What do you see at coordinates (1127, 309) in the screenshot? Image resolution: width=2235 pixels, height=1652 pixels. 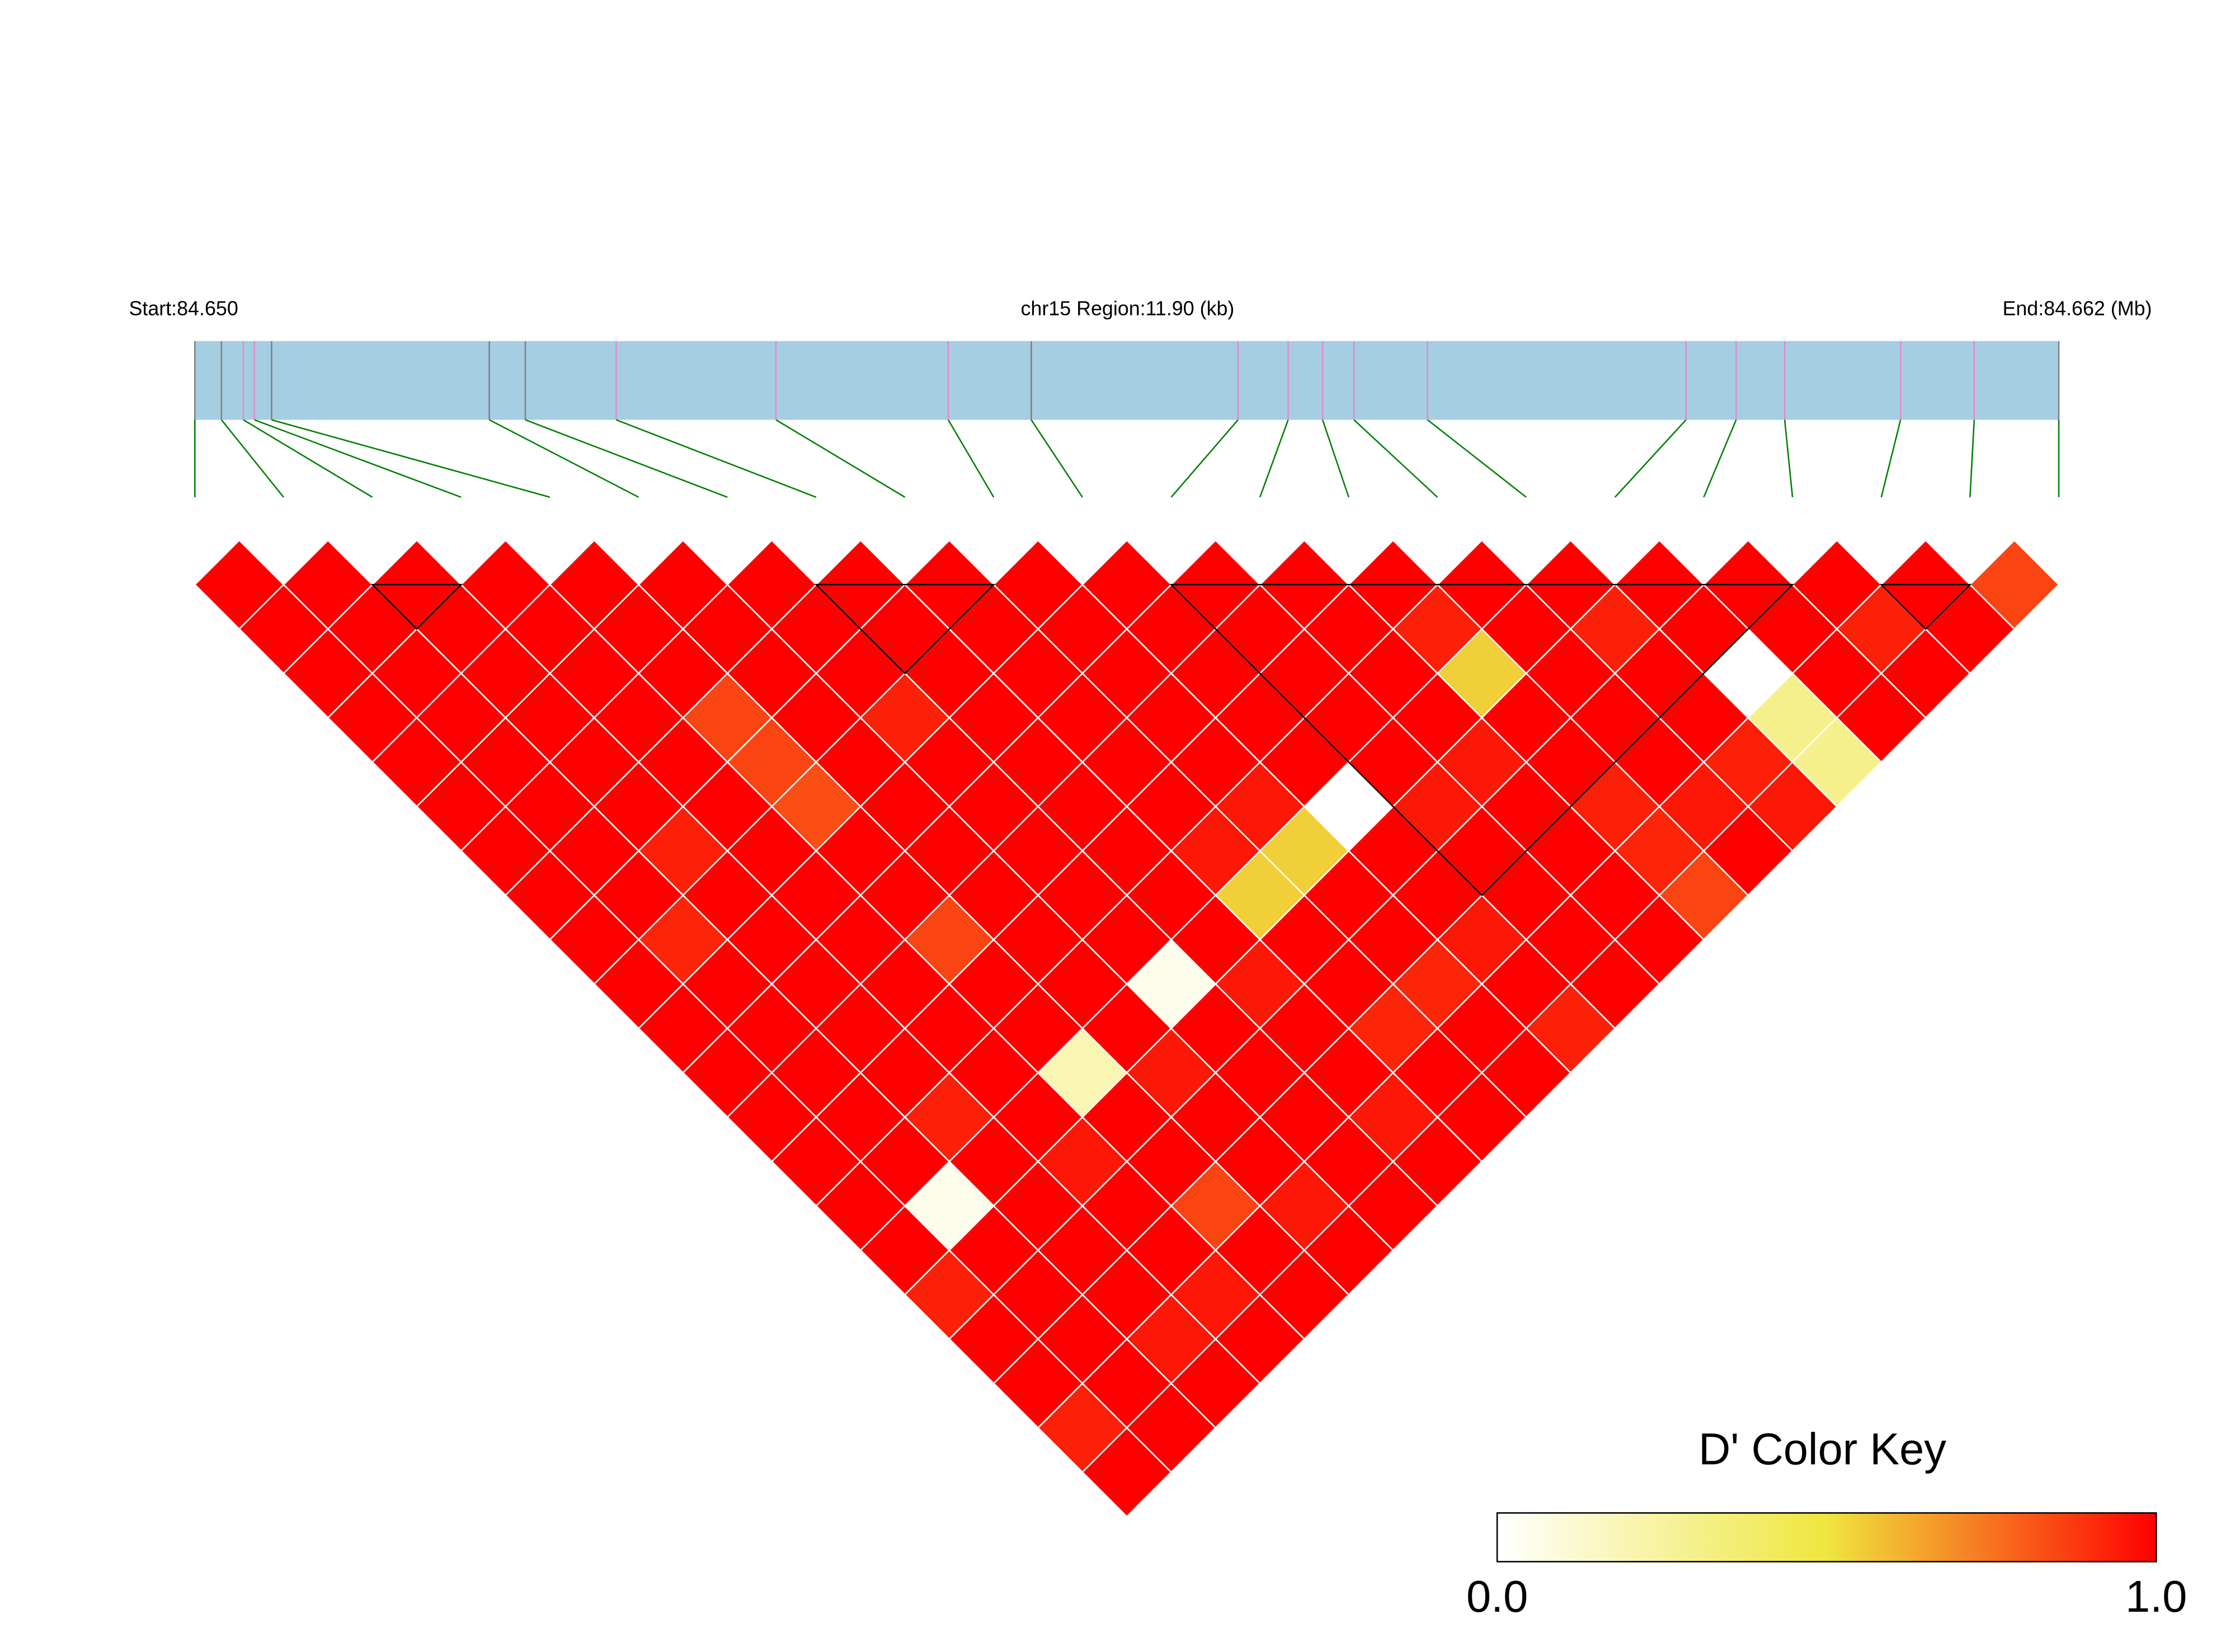 I see `region-length-label: chr15 Region:11.90 (kb)` at bounding box center [1127, 309].